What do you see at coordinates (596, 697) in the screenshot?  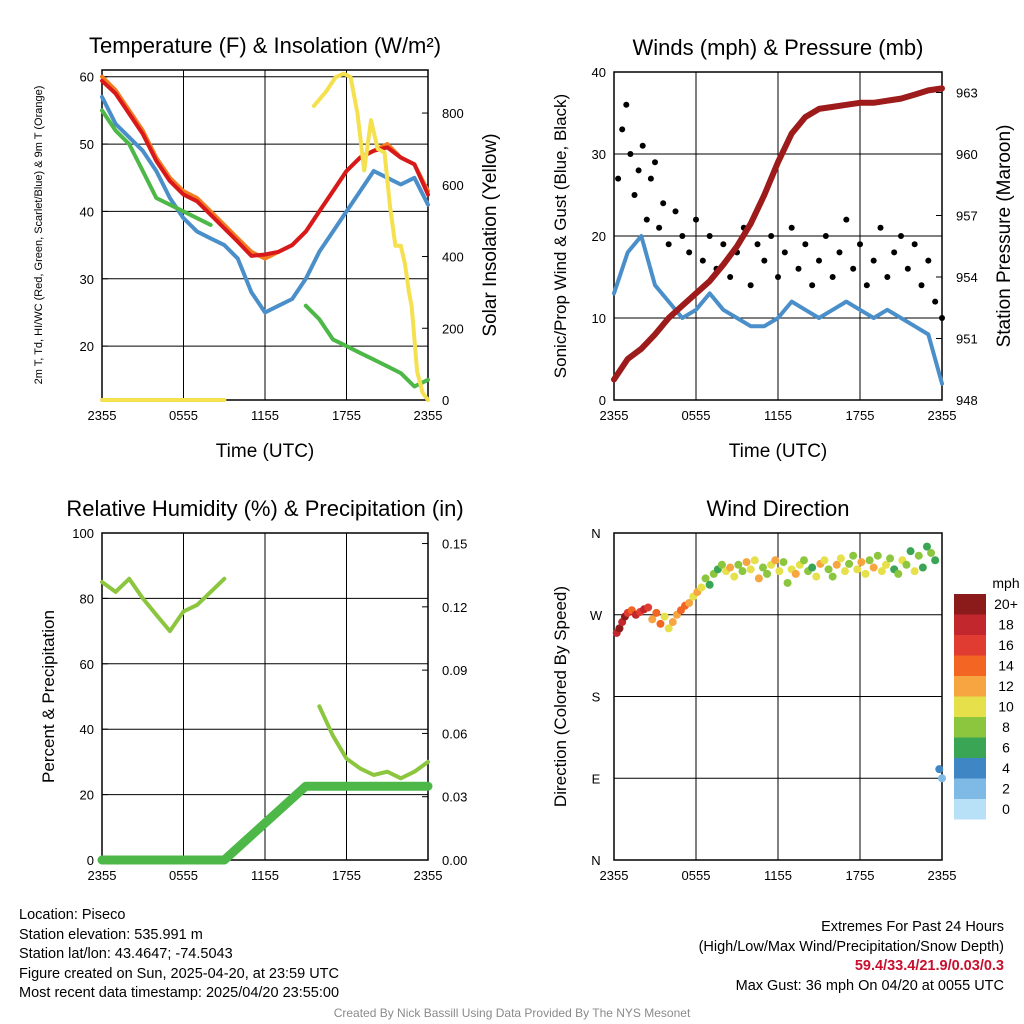 I see `y-tick-label: S` at bounding box center [596, 697].